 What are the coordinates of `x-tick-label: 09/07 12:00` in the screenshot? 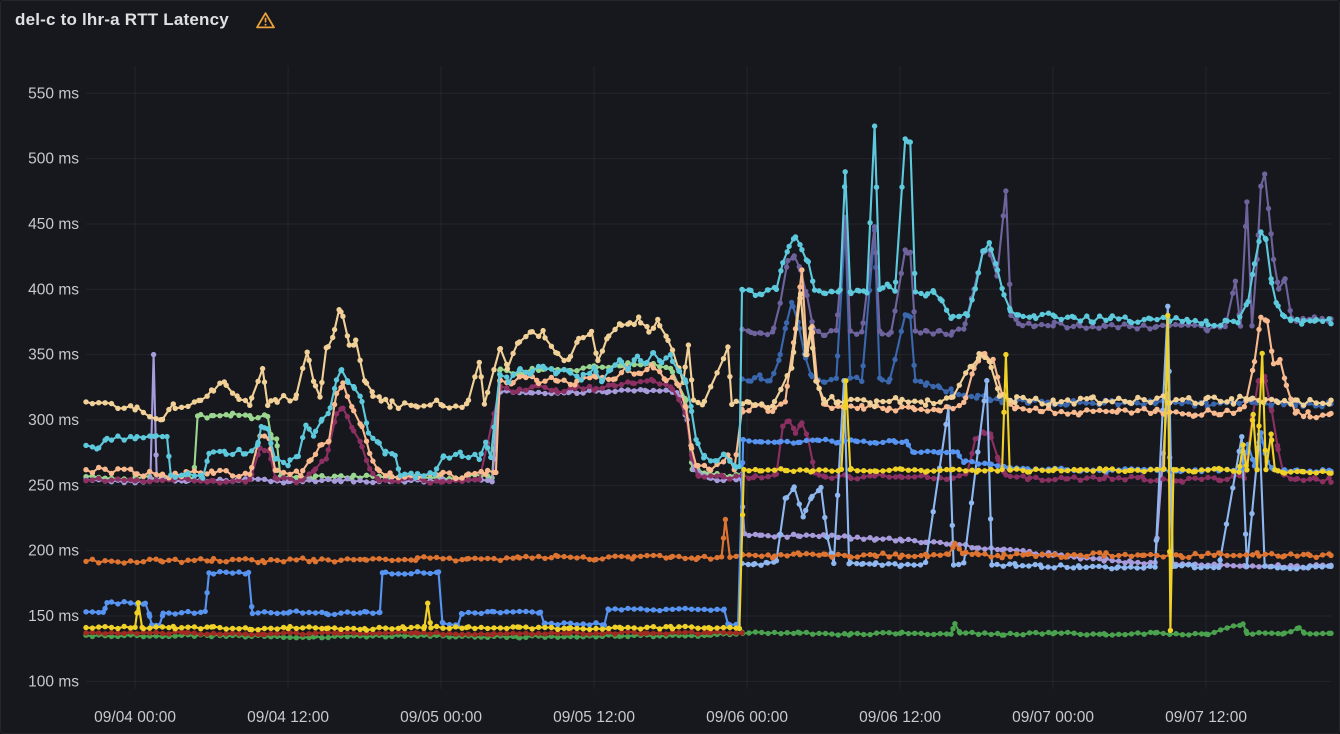 It's located at (1206, 717).